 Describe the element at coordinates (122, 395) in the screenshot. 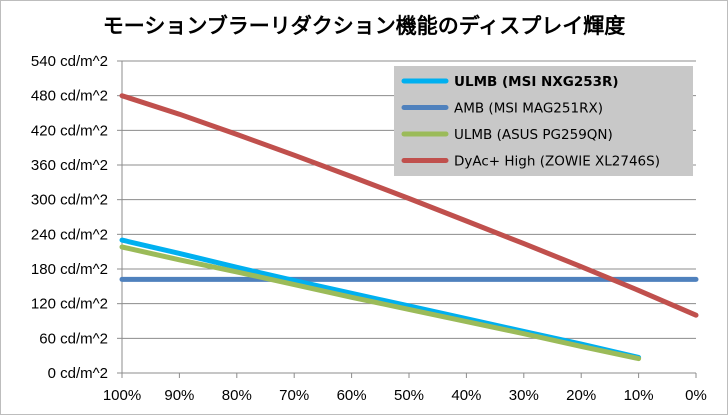

I see `x-tick-label: 100%` at that location.